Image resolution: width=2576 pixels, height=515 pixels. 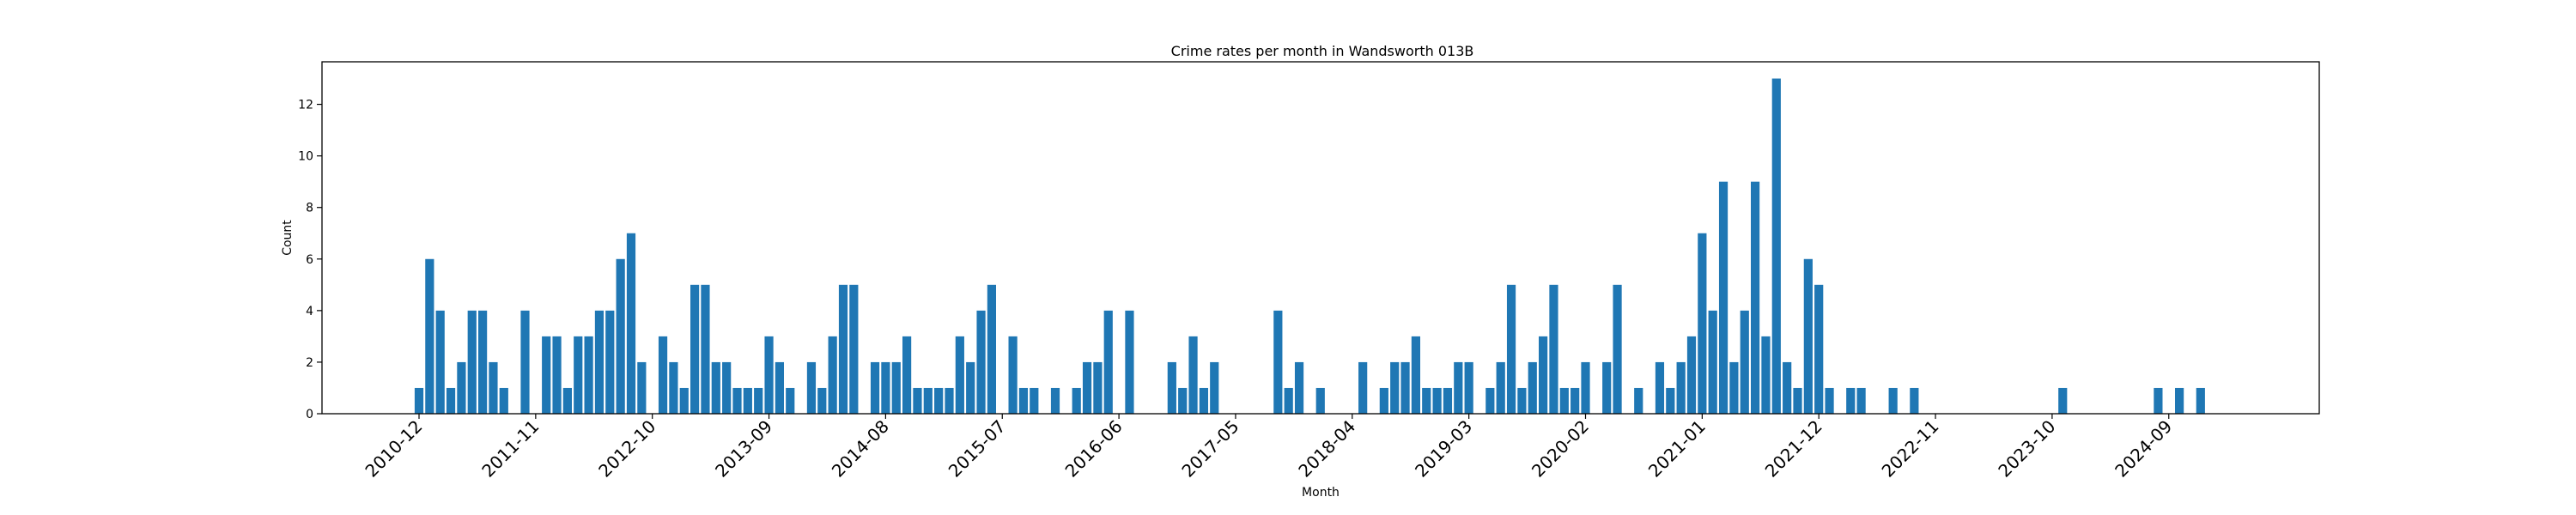 I want to click on y-axis-label: Count, so click(x=288, y=238).